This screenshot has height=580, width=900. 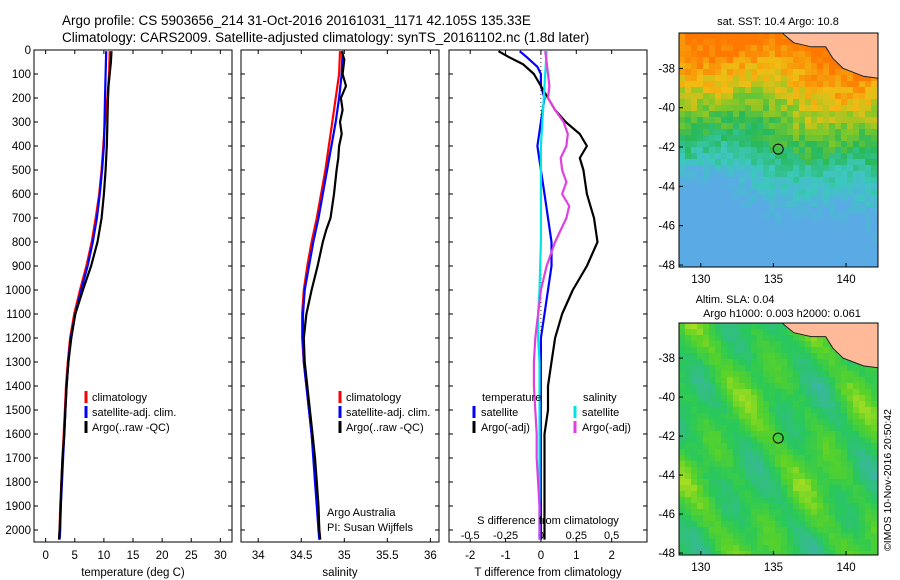 What do you see at coordinates (666, 266) in the screenshot?
I see `lat-tick-label: -48` at bounding box center [666, 266].